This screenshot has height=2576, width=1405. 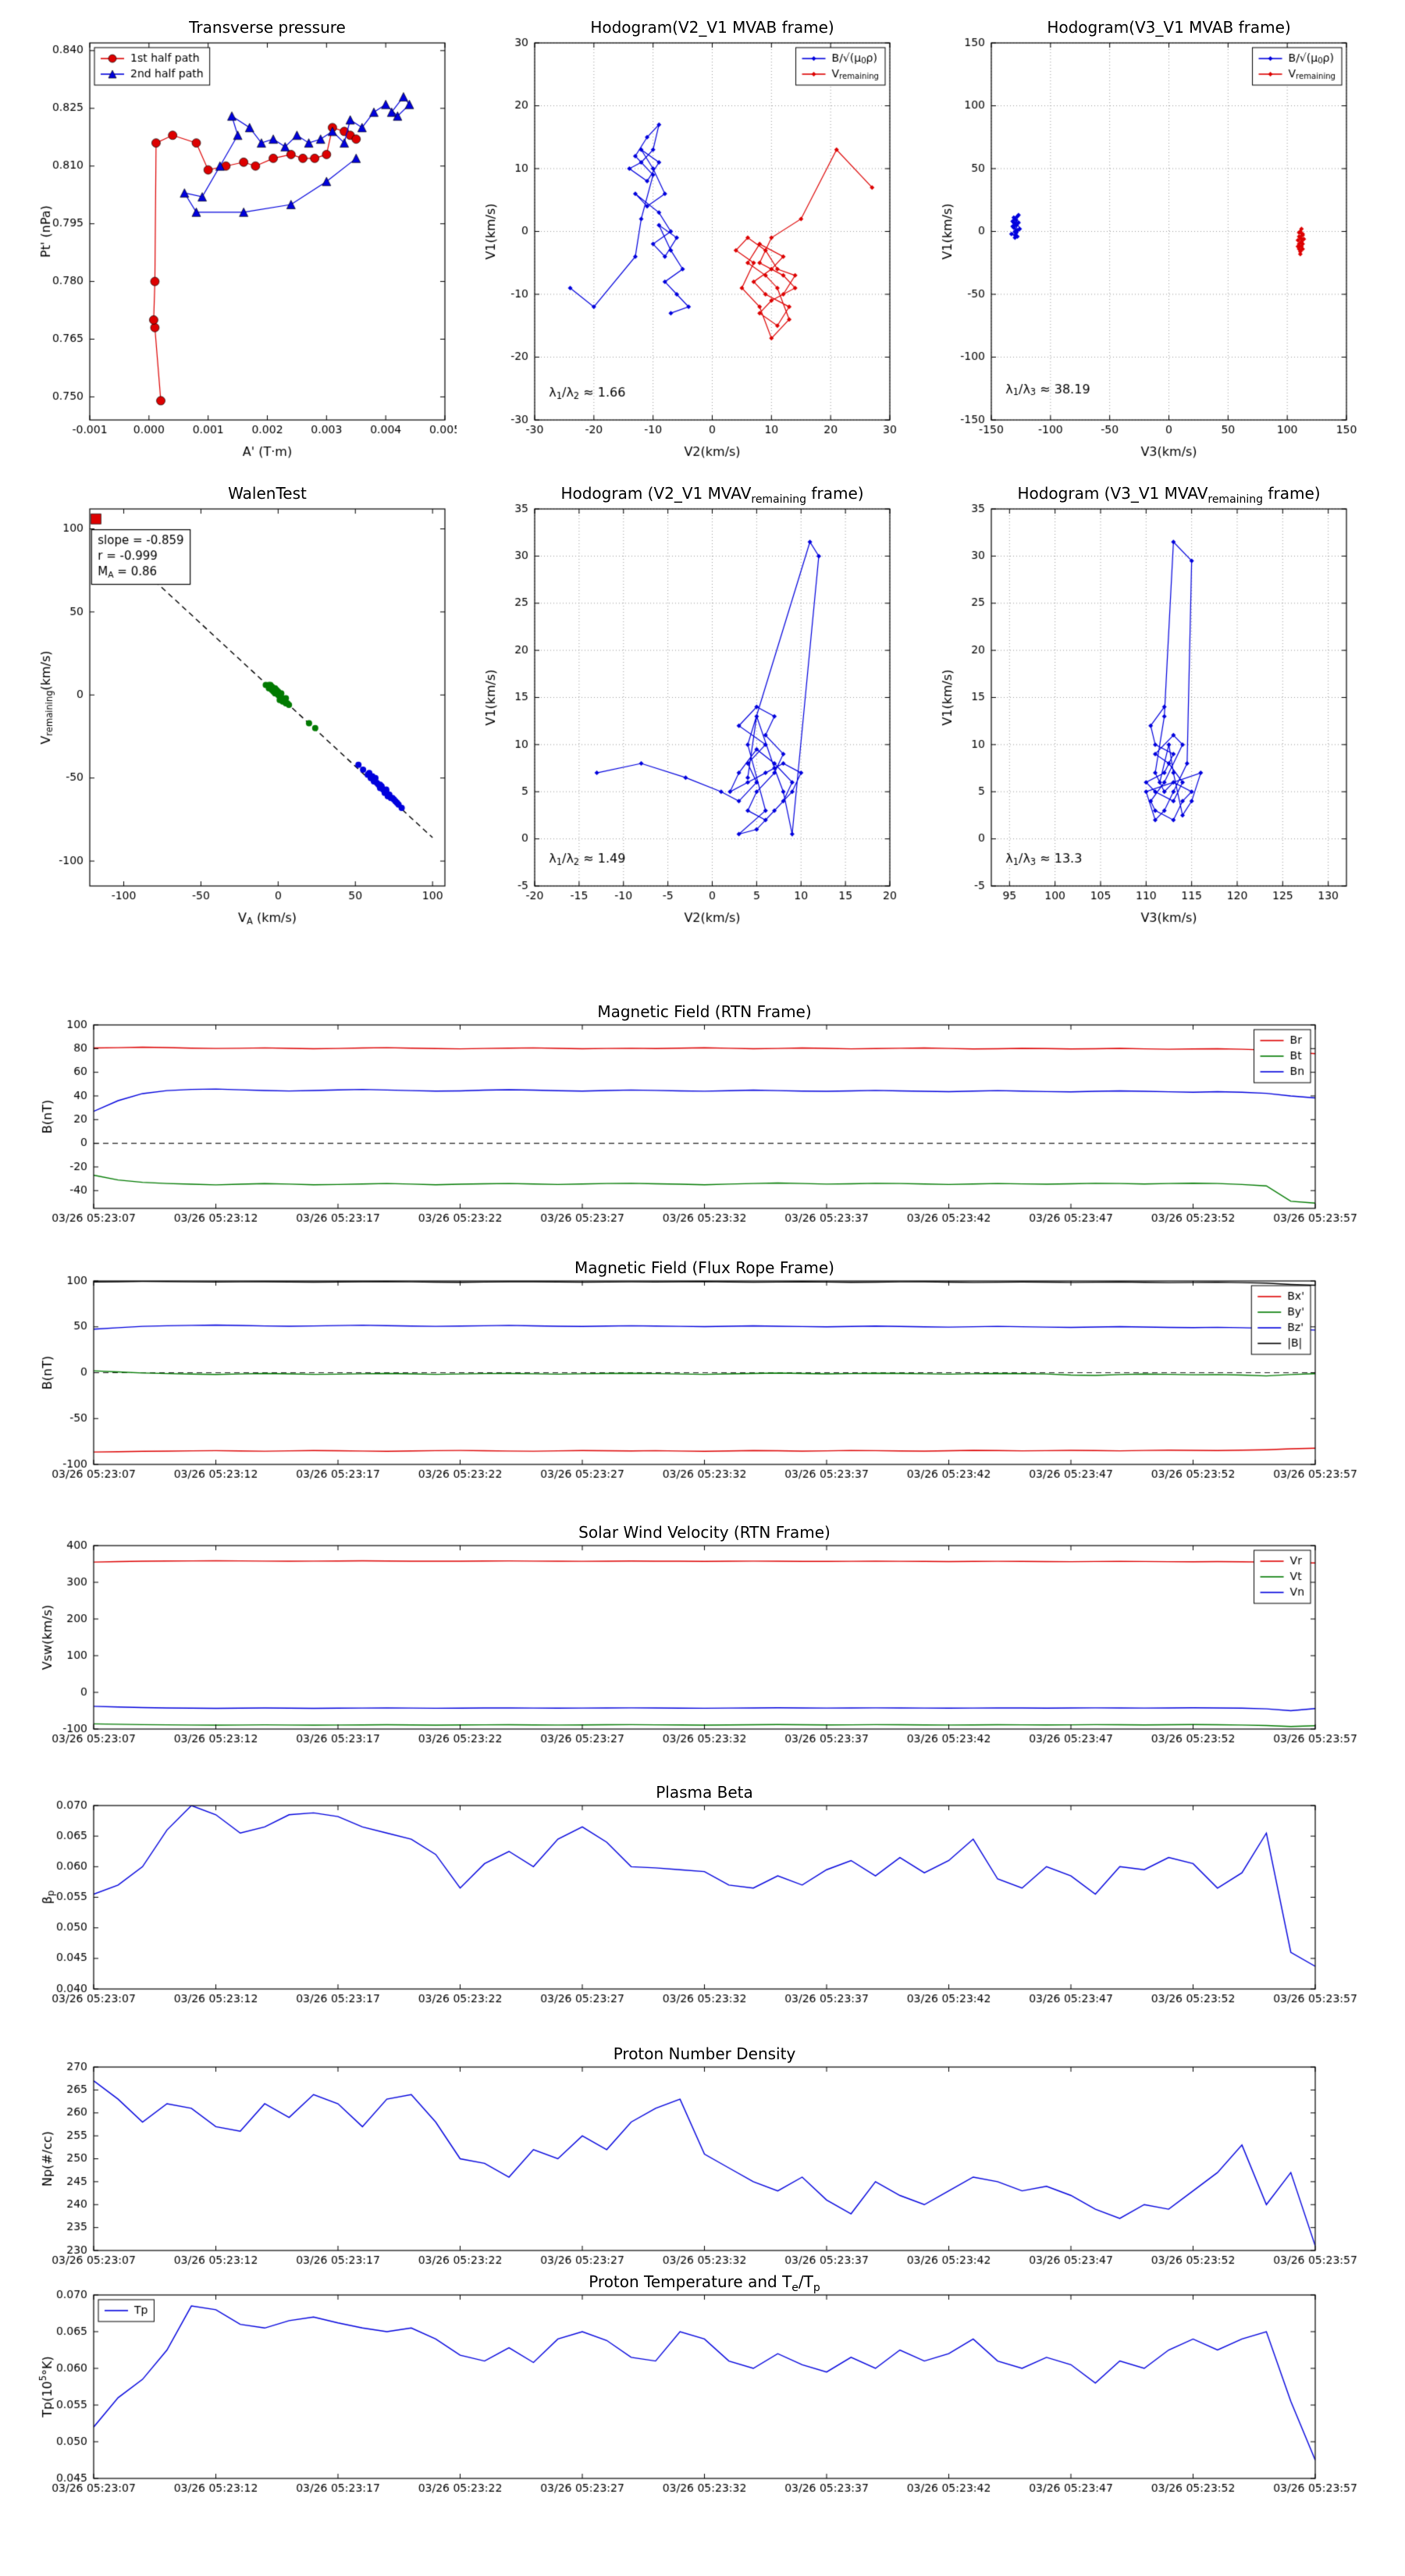 What do you see at coordinates (1169, 27) in the screenshot?
I see `hodogram-v3v1-mvab-title: Hodogram(V3_V1 MVAB frame)` at bounding box center [1169, 27].